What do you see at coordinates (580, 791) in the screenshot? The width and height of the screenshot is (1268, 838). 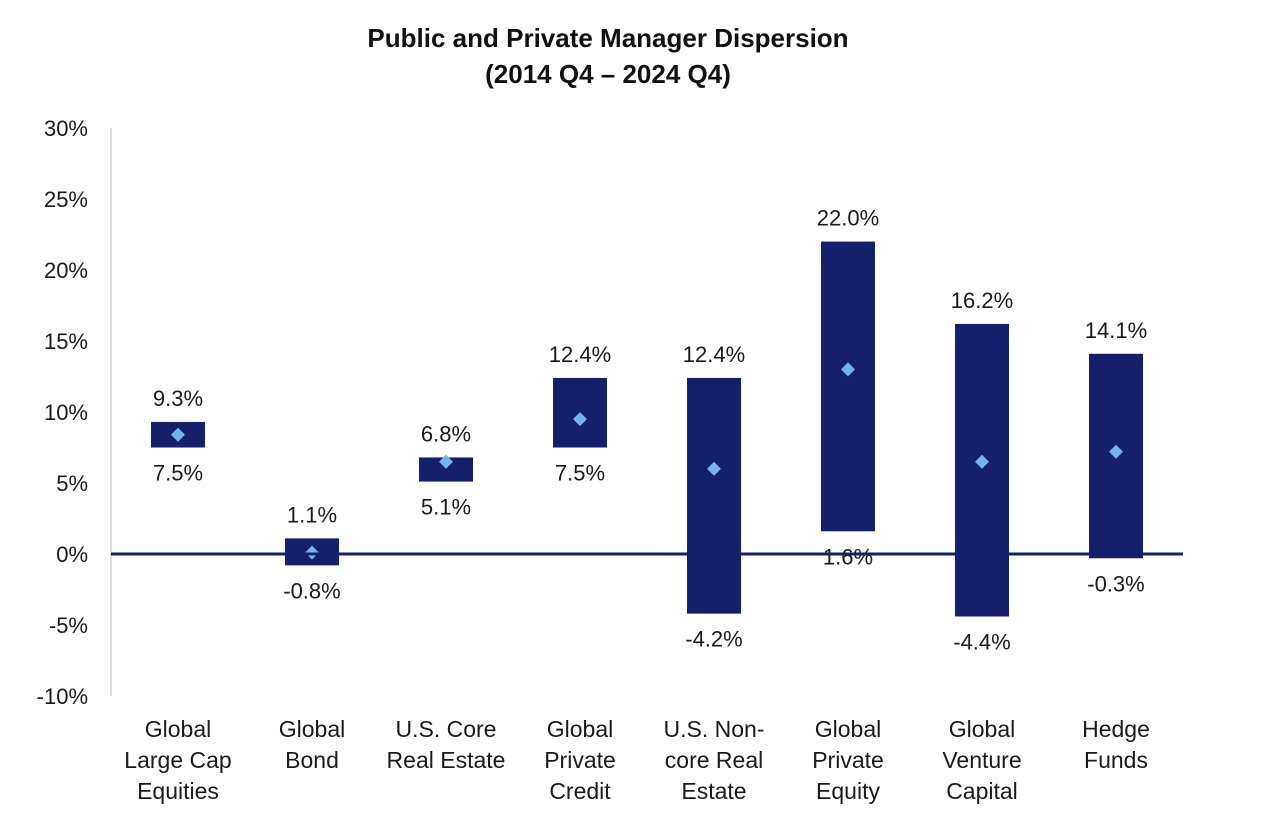 I see `category-label: Credit` at bounding box center [580, 791].